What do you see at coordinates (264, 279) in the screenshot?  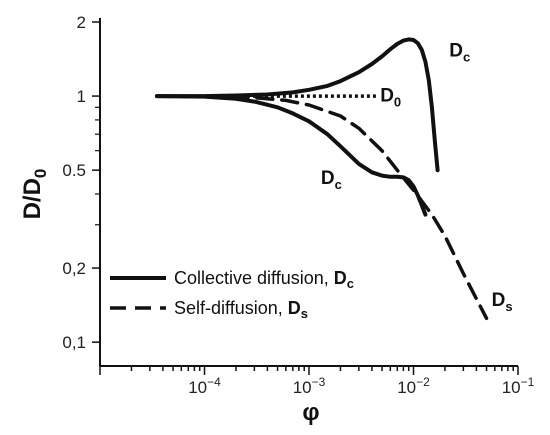 I see `legend-entry-label: Collective diffusion, Dc` at bounding box center [264, 279].